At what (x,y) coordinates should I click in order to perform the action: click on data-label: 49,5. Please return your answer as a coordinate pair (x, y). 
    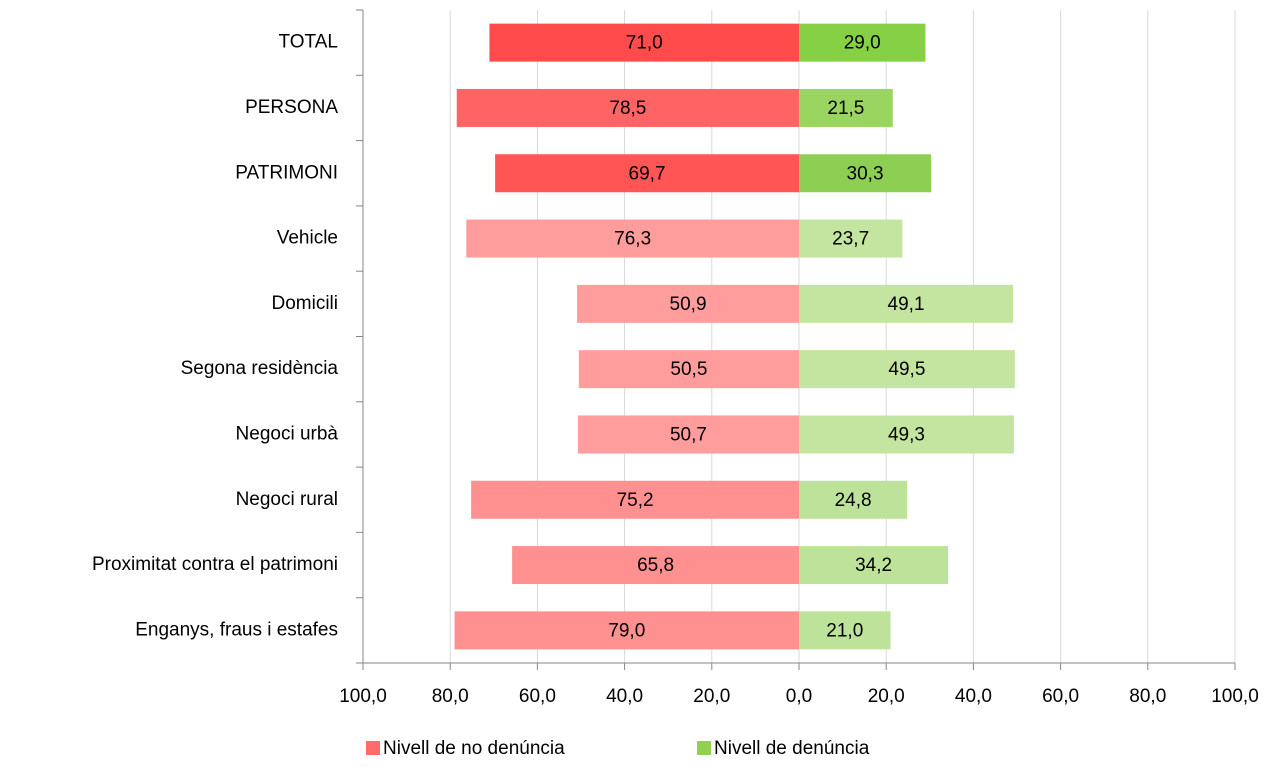
    Looking at the image, I should click on (906, 369).